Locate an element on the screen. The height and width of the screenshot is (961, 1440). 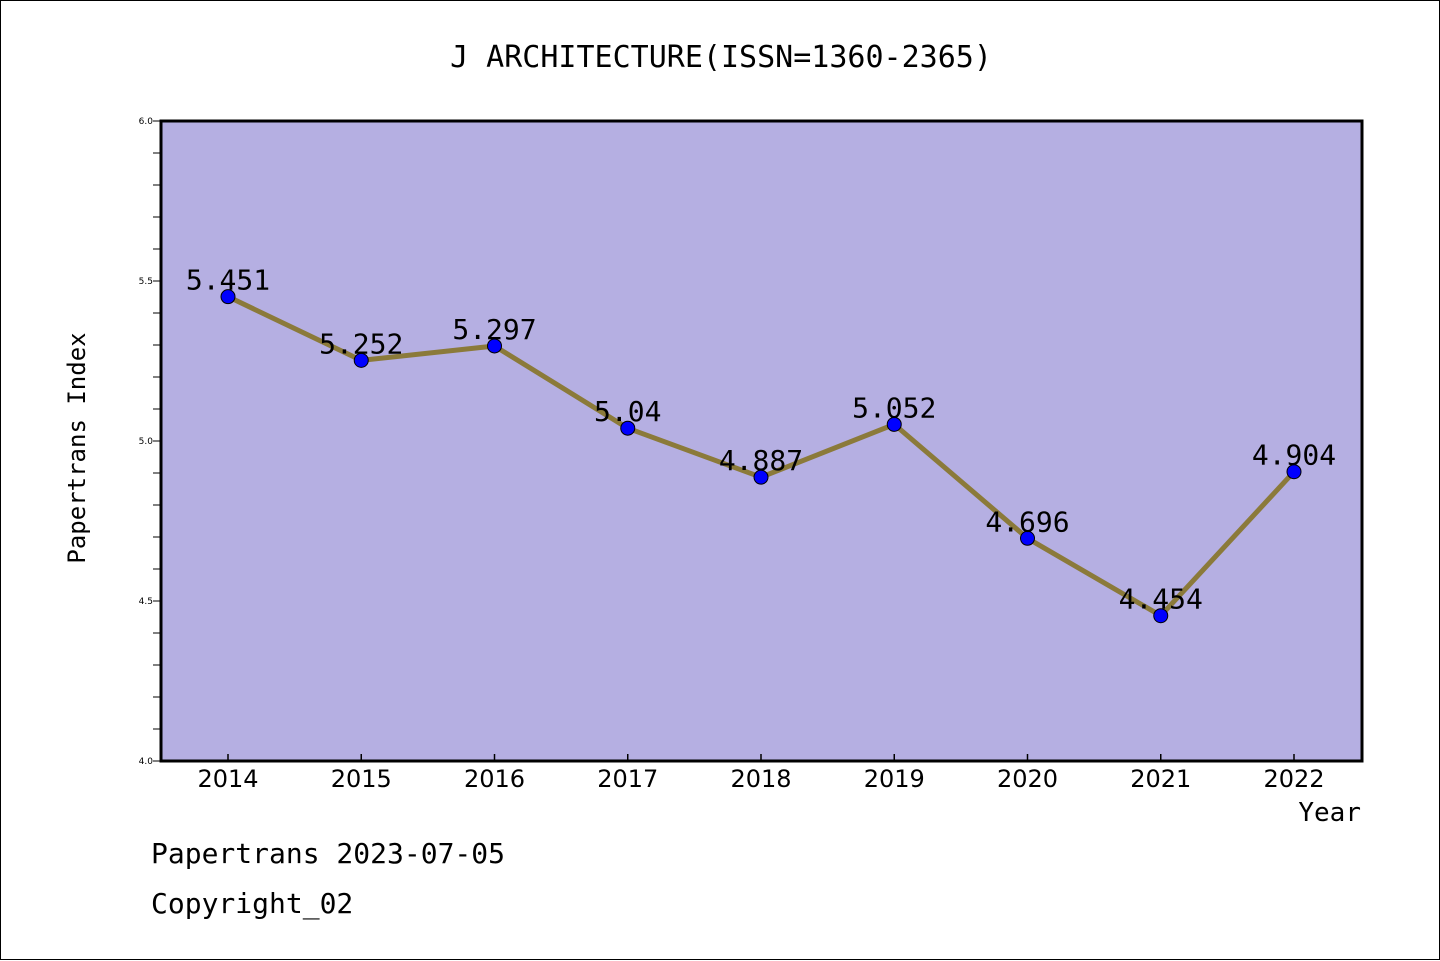
x-tick-label: 2017 is located at coordinates (627, 779).